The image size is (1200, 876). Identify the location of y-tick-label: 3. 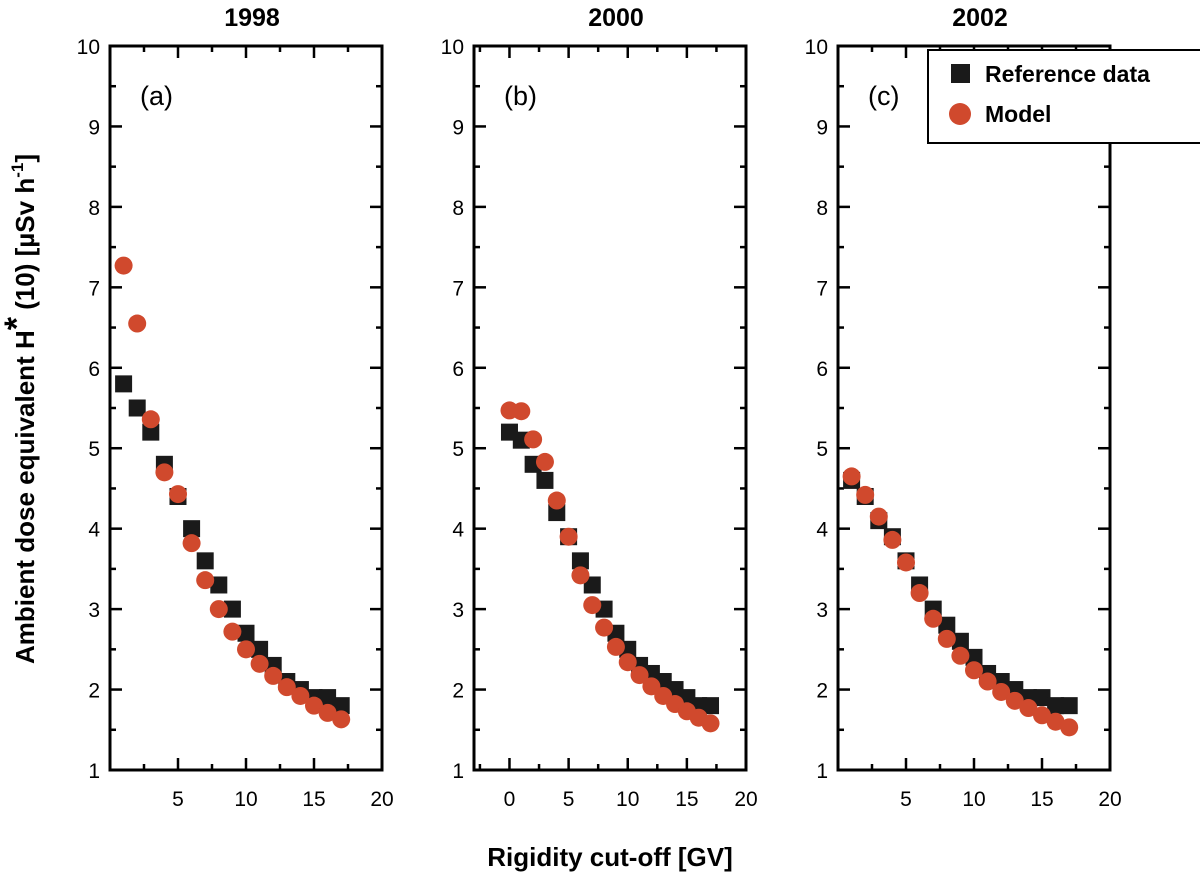
(822, 610).